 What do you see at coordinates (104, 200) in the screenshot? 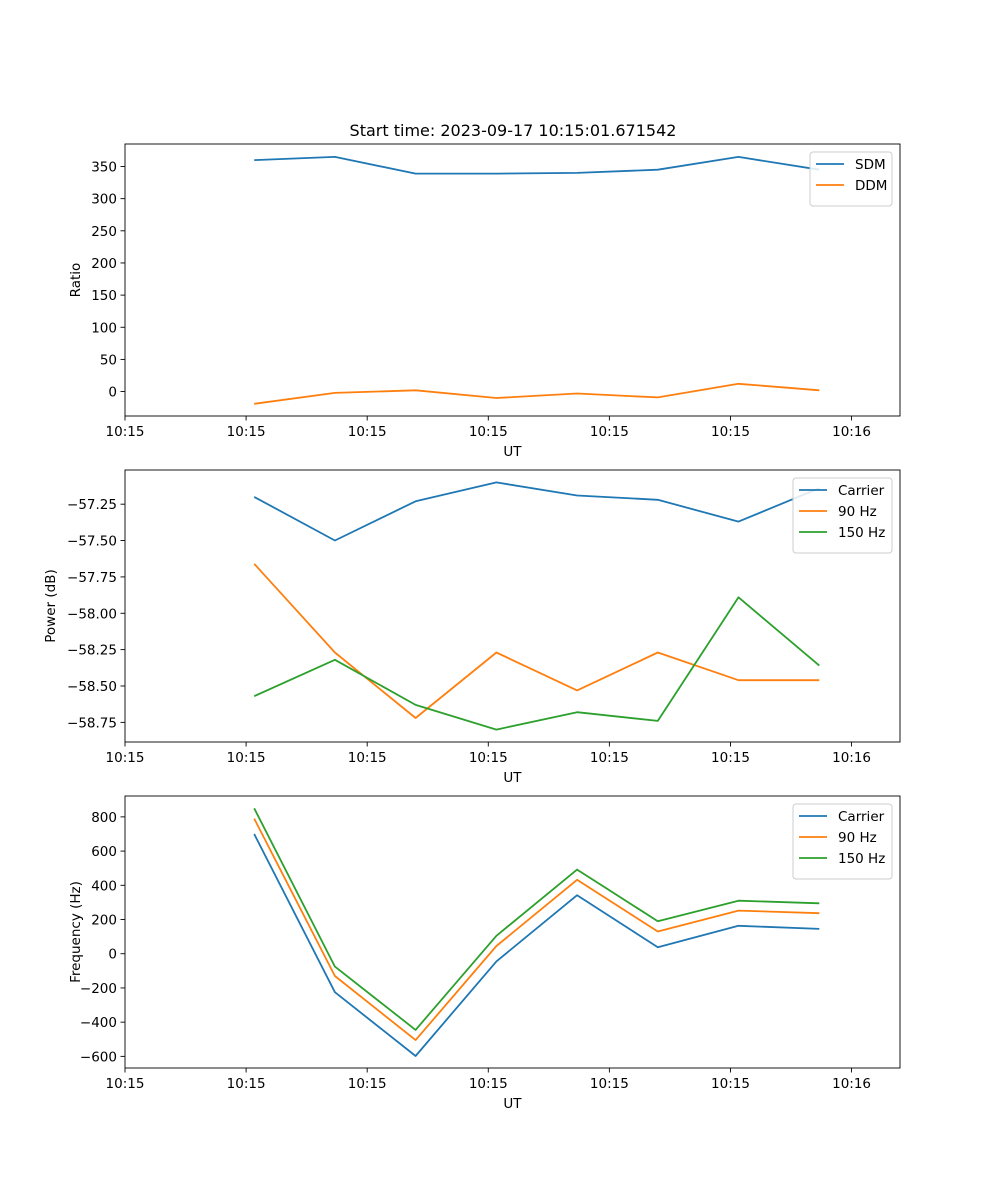
I see `y-tick-label: 300` at bounding box center [104, 200].